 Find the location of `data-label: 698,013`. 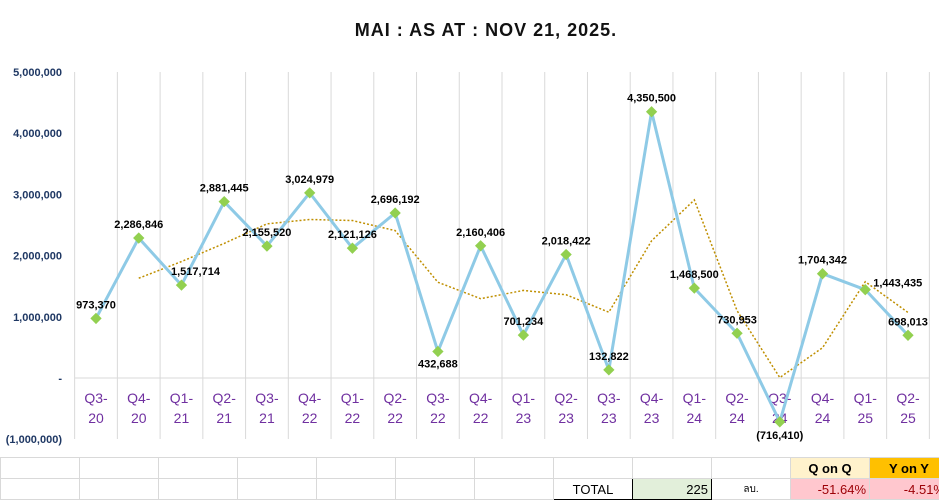

data-label: 698,013 is located at coordinates (908, 322).